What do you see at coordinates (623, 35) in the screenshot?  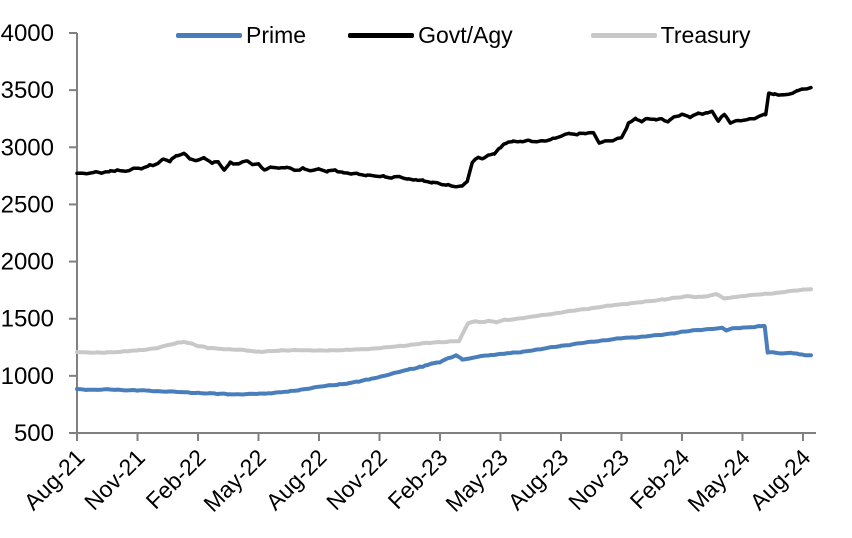 I see `treasury-line-swatch` at bounding box center [623, 35].